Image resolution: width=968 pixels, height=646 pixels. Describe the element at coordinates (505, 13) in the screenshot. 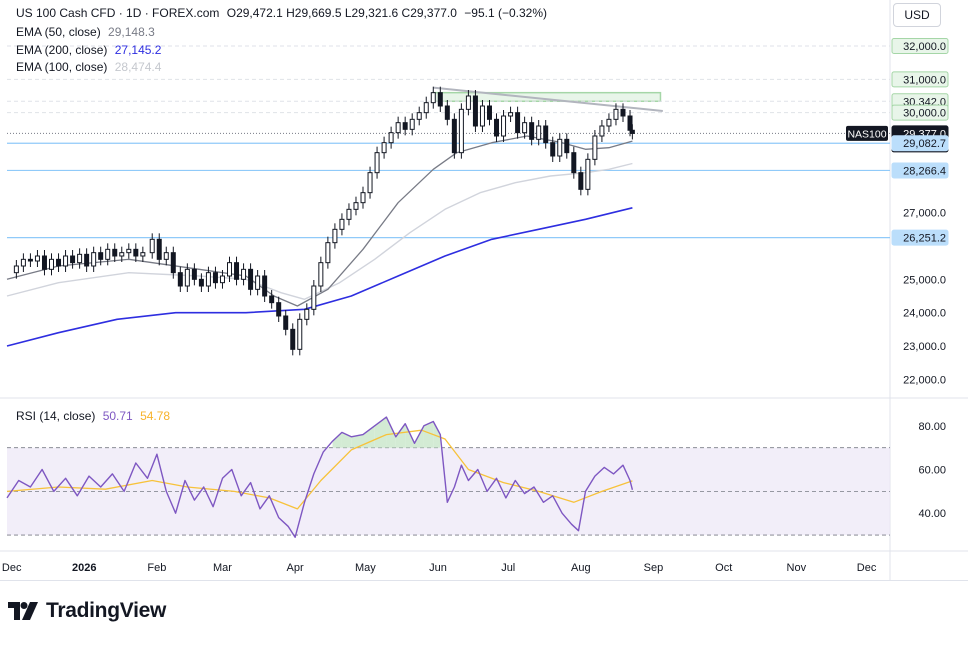

I see `change-value: −95.1 (−0.32%)` at that location.